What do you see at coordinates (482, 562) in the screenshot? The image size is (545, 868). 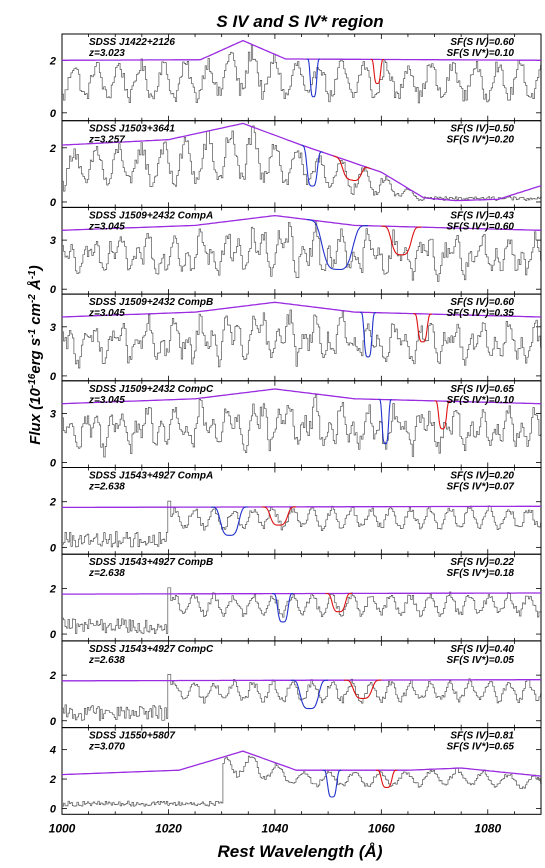 I see `panel-sf-siv: SF(S IV)=0.22` at bounding box center [482, 562].